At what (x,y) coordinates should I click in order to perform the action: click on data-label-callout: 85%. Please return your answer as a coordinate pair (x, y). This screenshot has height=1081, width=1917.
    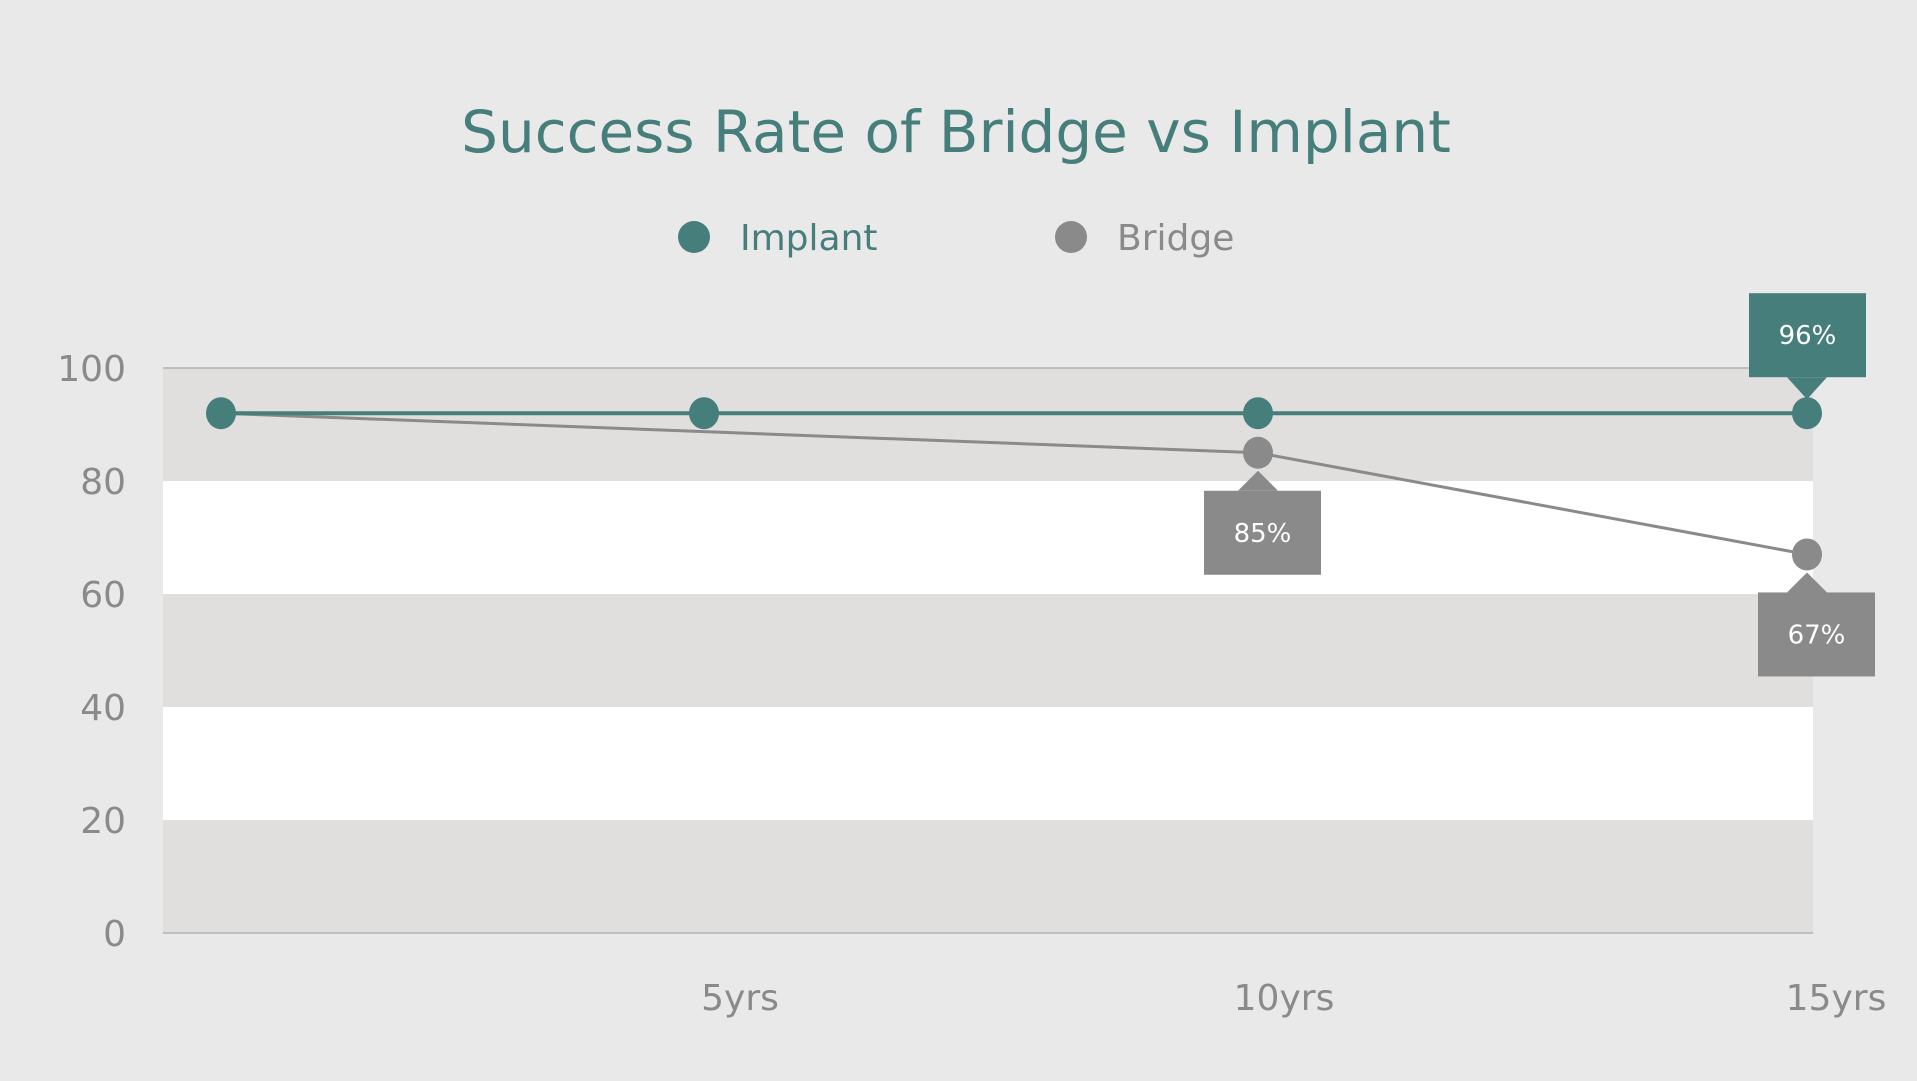
    Looking at the image, I should click on (1262, 522).